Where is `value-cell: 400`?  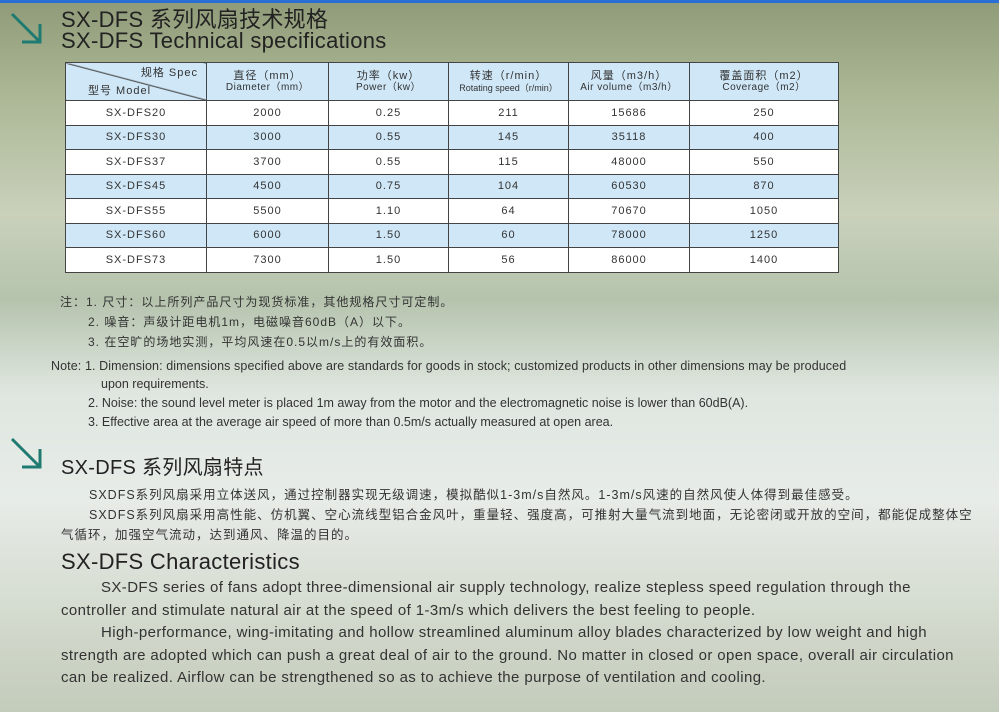 value-cell: 400 is located at coordinates (764, 137).